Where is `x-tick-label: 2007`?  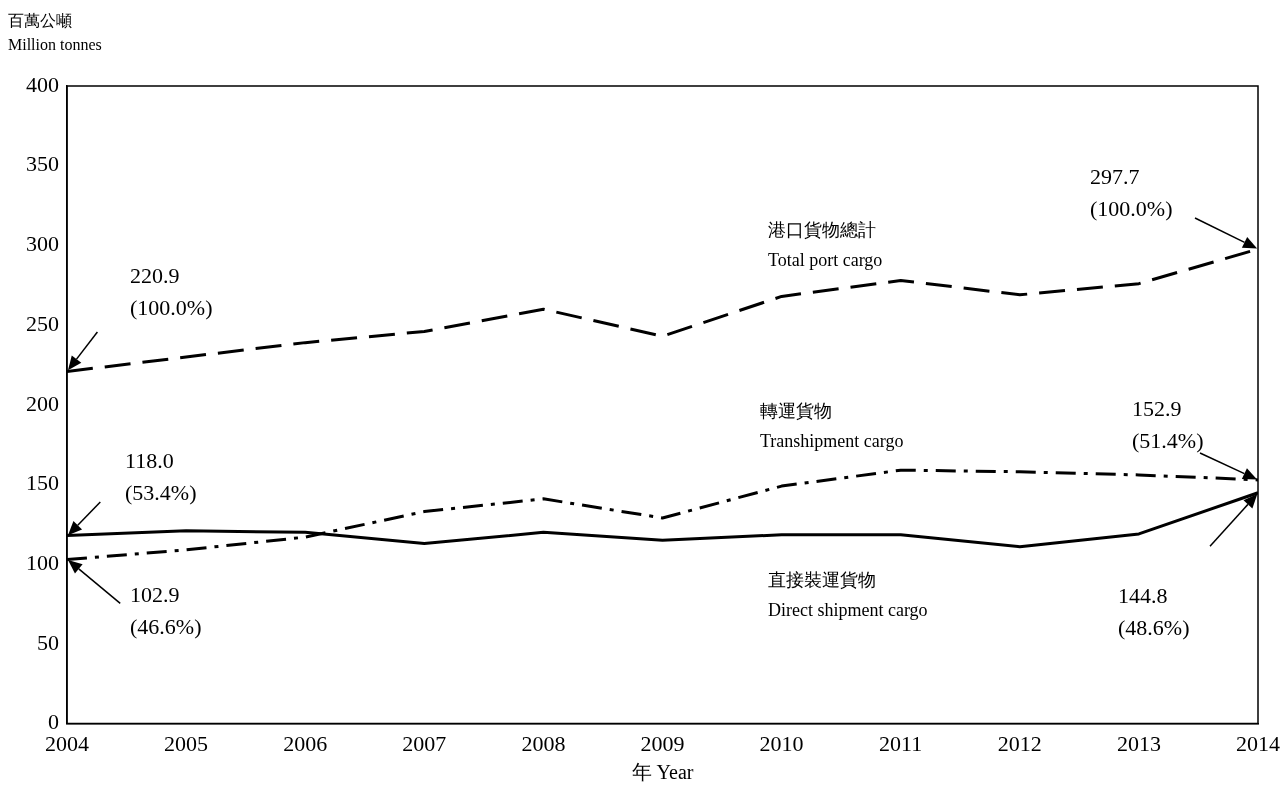 x-tick-label: 2007 is located at coordinates (424, 743).